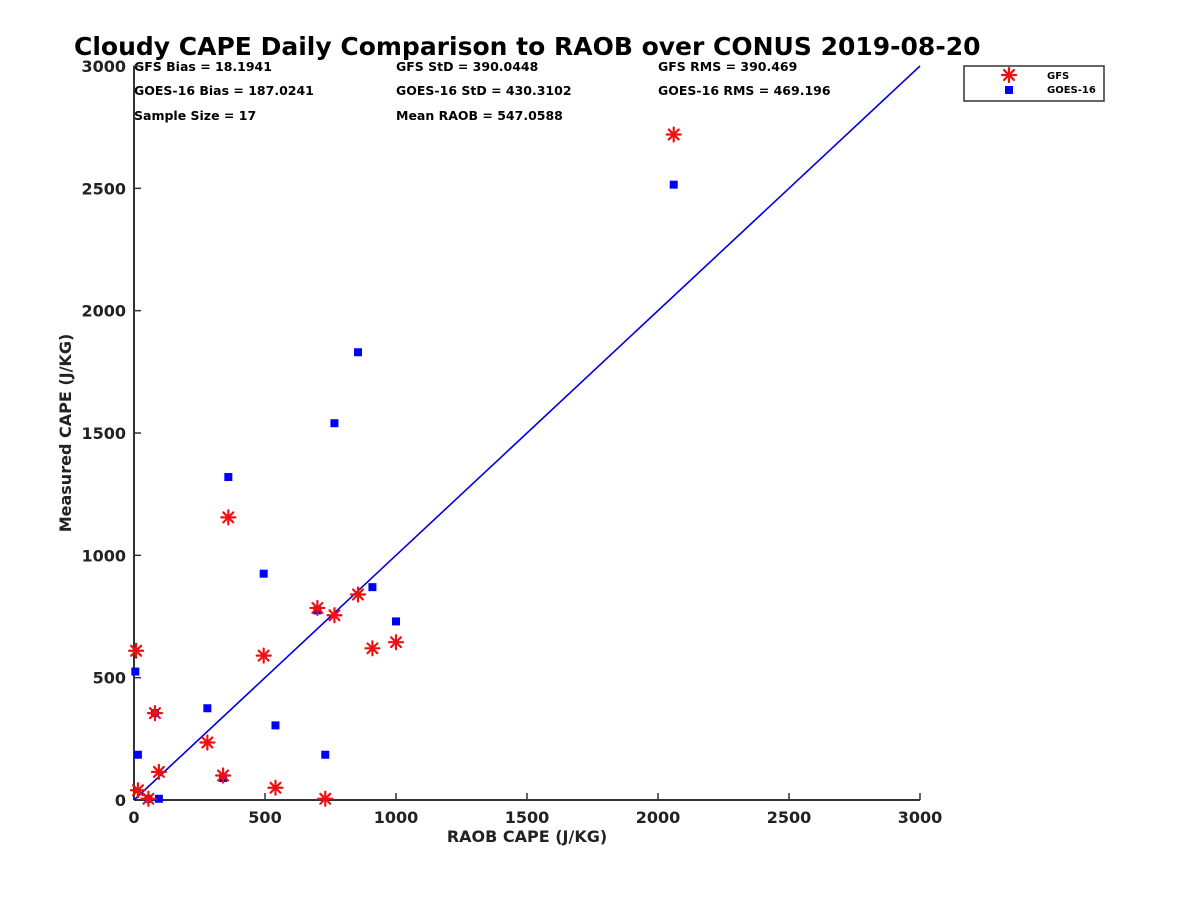 This screenshot has height=900, width=1200. I want to click on y-axis-ticks: 0 500 1000 1500 2000 2500 3000, so click(111, 433).